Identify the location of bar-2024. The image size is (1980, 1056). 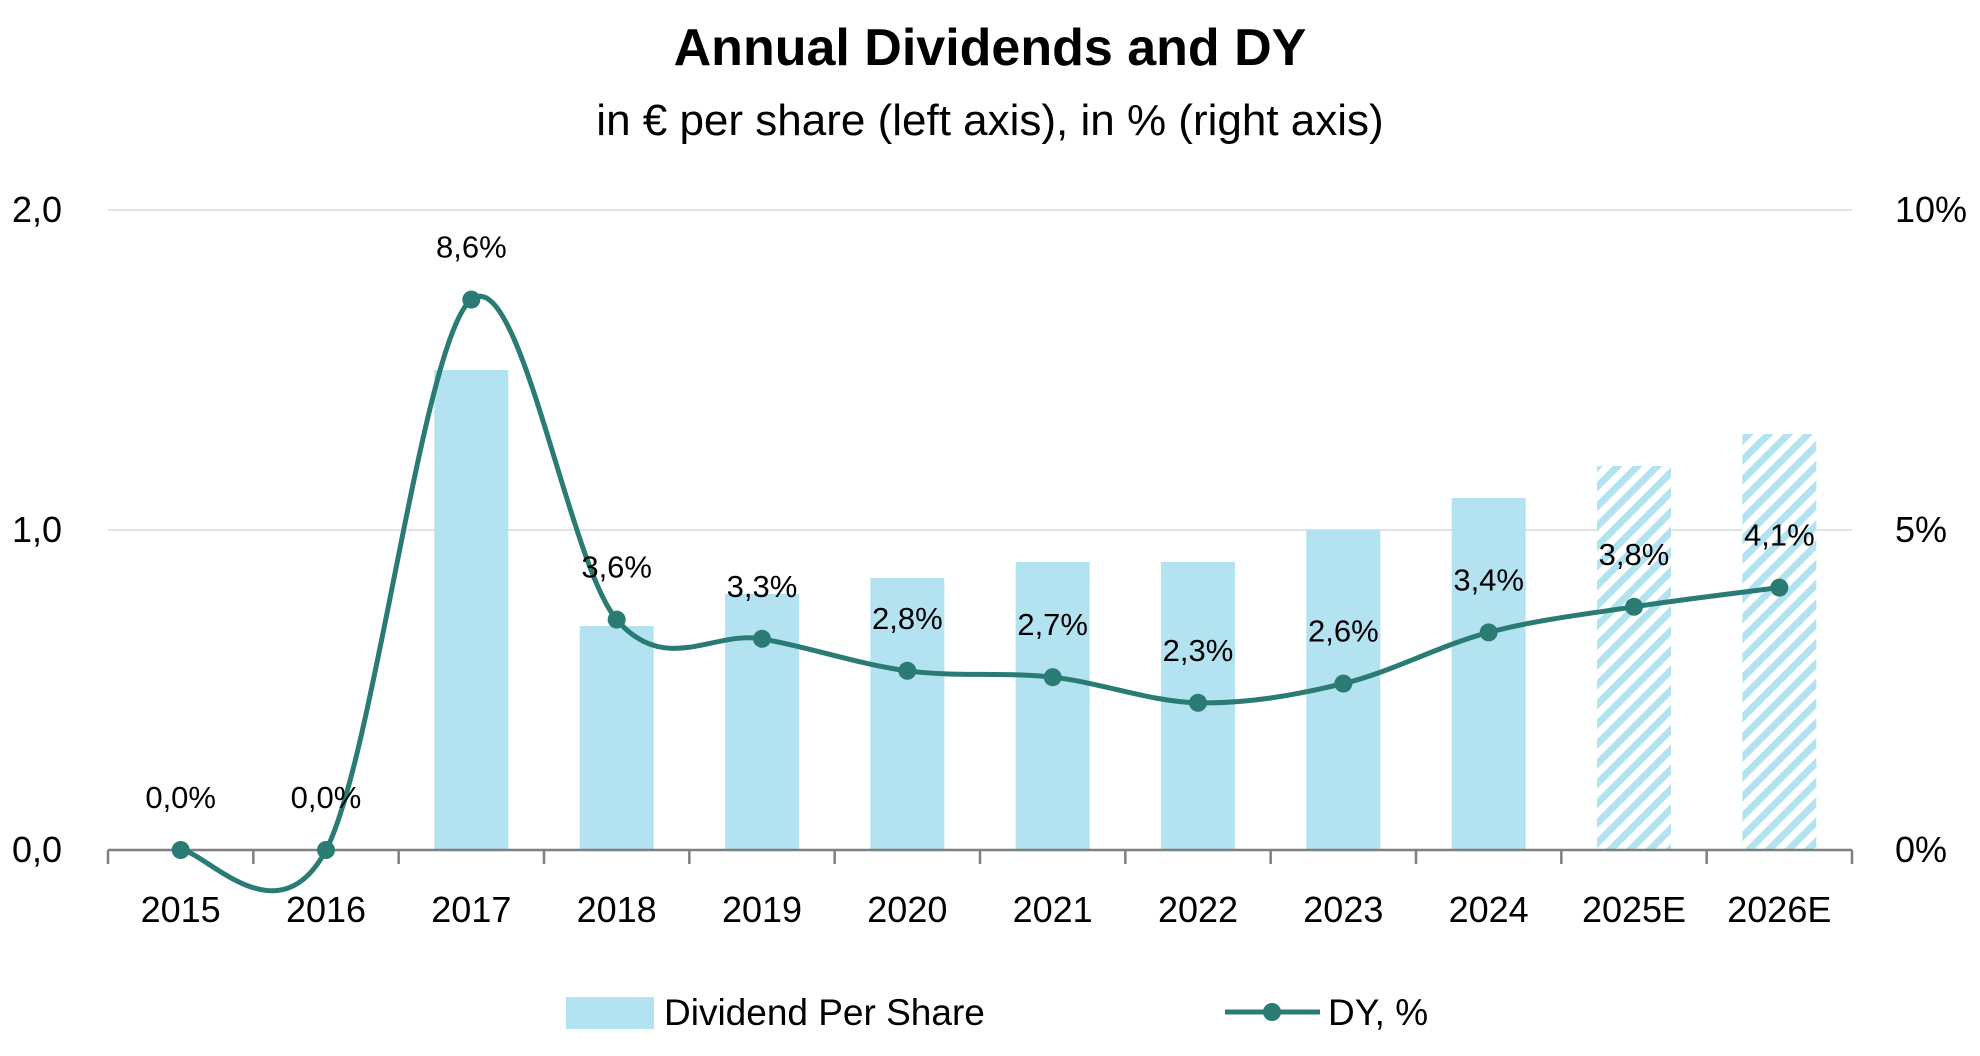
(1488, 674).